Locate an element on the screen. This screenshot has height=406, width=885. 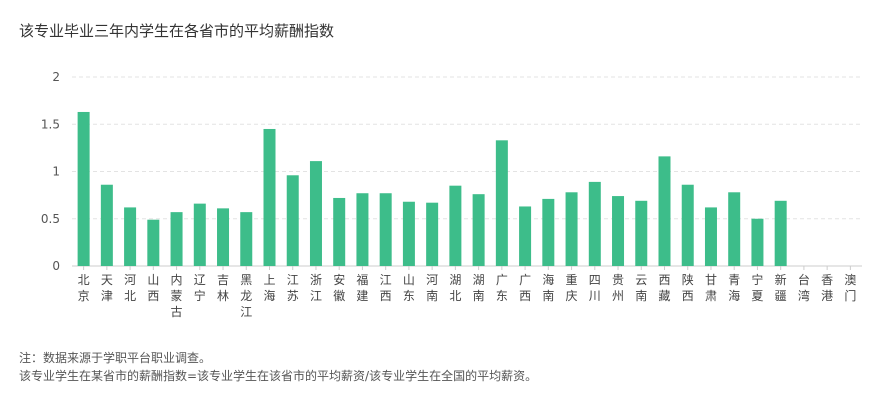
y-tick-label: 0 is located at coordinates (56, 266).